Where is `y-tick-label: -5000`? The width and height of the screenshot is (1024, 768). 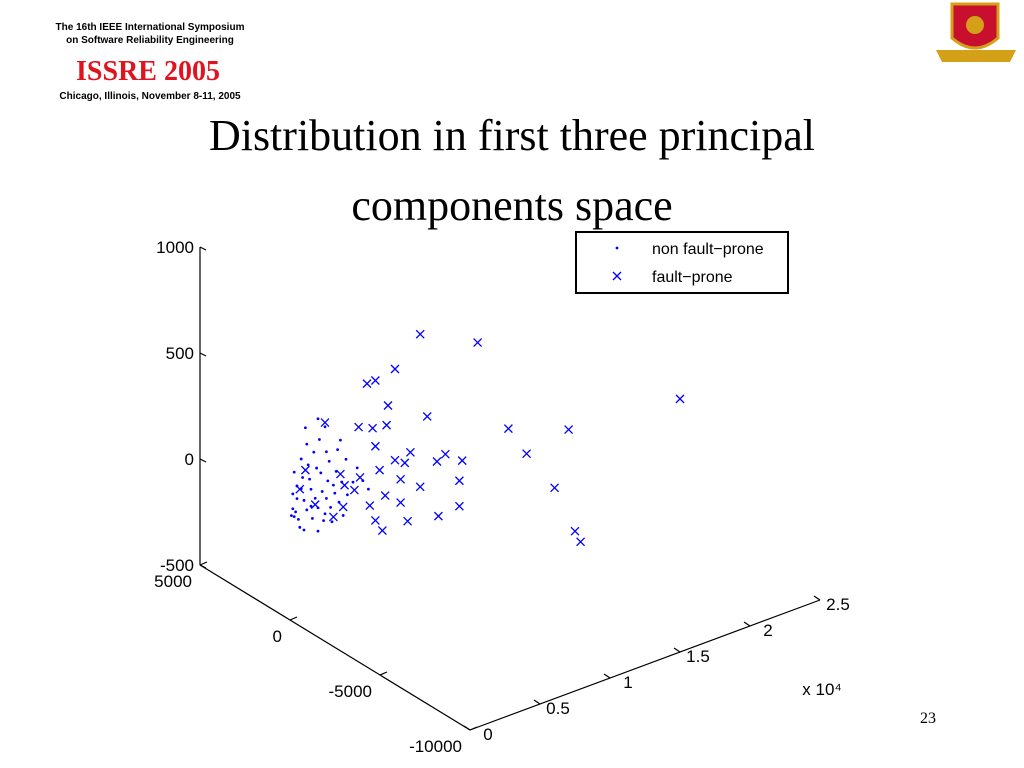 y-tick-label: -5000 is located at coordinates (350, 691).